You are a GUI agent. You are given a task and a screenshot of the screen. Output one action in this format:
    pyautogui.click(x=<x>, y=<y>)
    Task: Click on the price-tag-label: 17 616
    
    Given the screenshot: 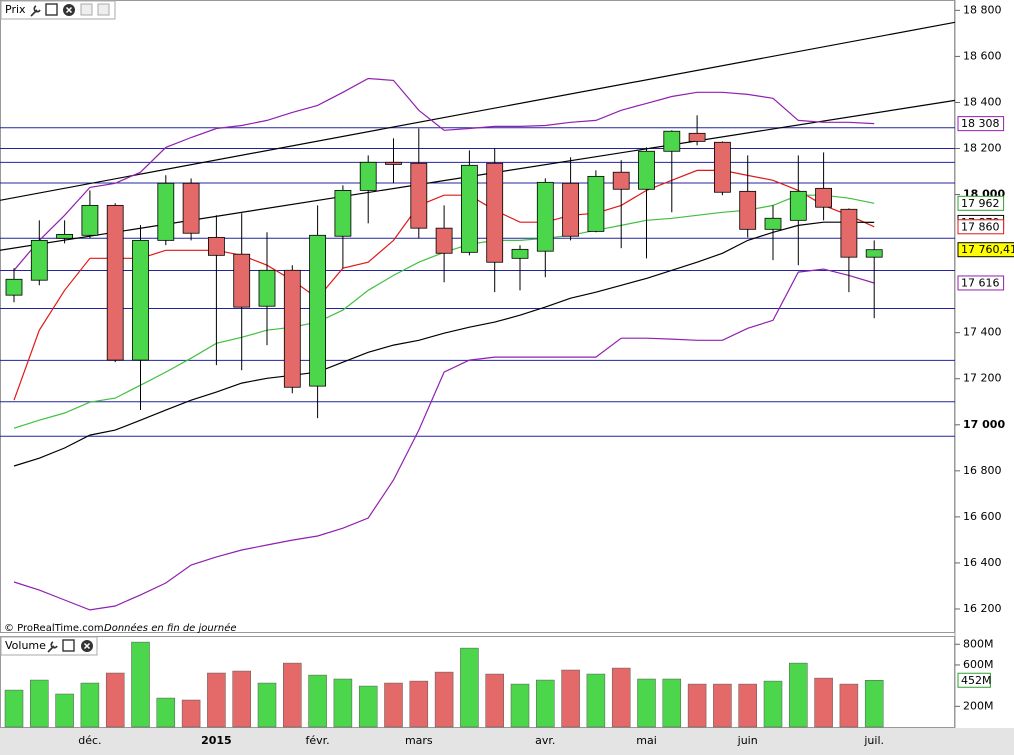 What is the action you would take?
    pyautogui.click(x=980, y=282)
    